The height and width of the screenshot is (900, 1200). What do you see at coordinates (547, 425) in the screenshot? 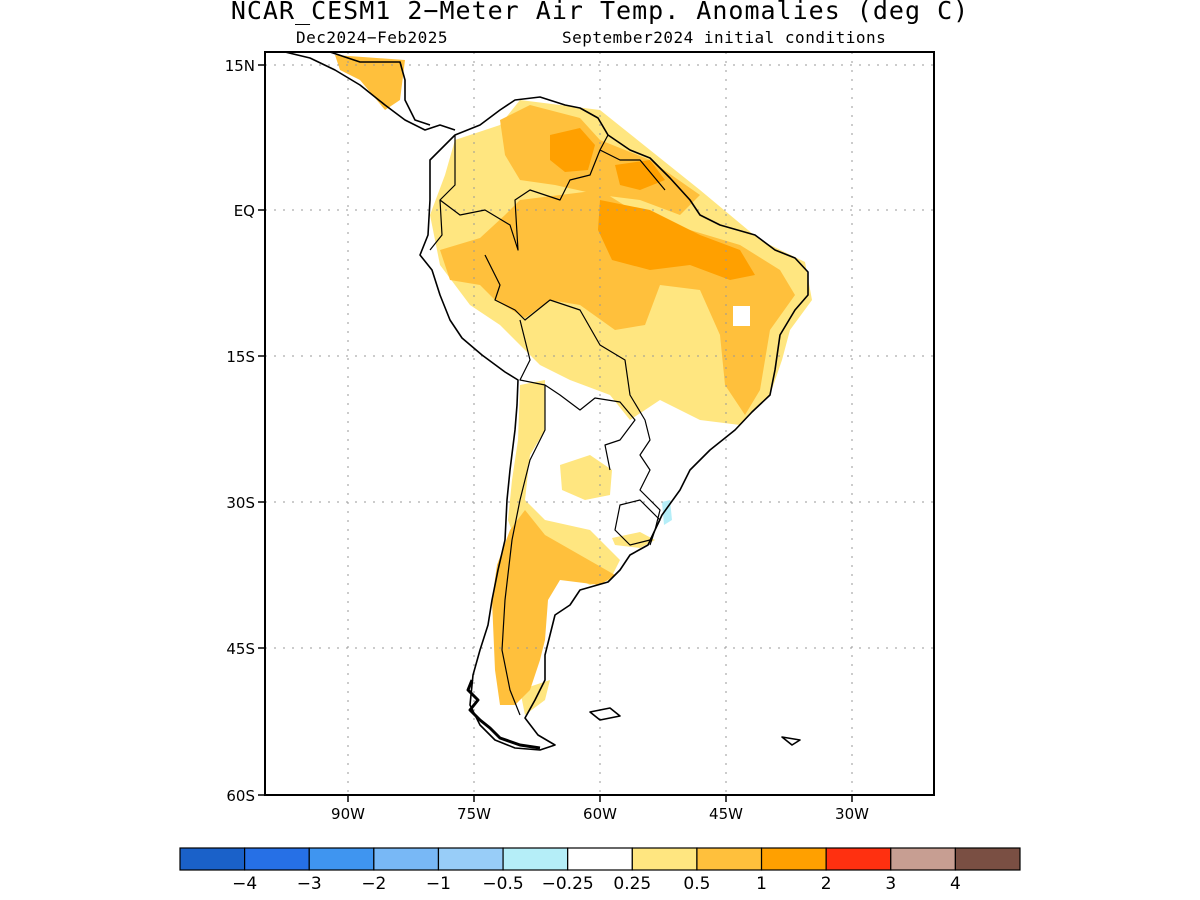
I see `country-borders` at bounding box center [547, 425].